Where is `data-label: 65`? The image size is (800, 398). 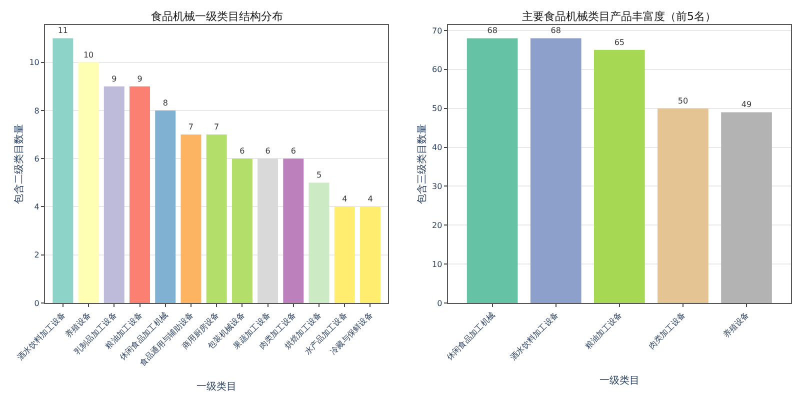 data-label: 65 is located at coordinates (619, 42).